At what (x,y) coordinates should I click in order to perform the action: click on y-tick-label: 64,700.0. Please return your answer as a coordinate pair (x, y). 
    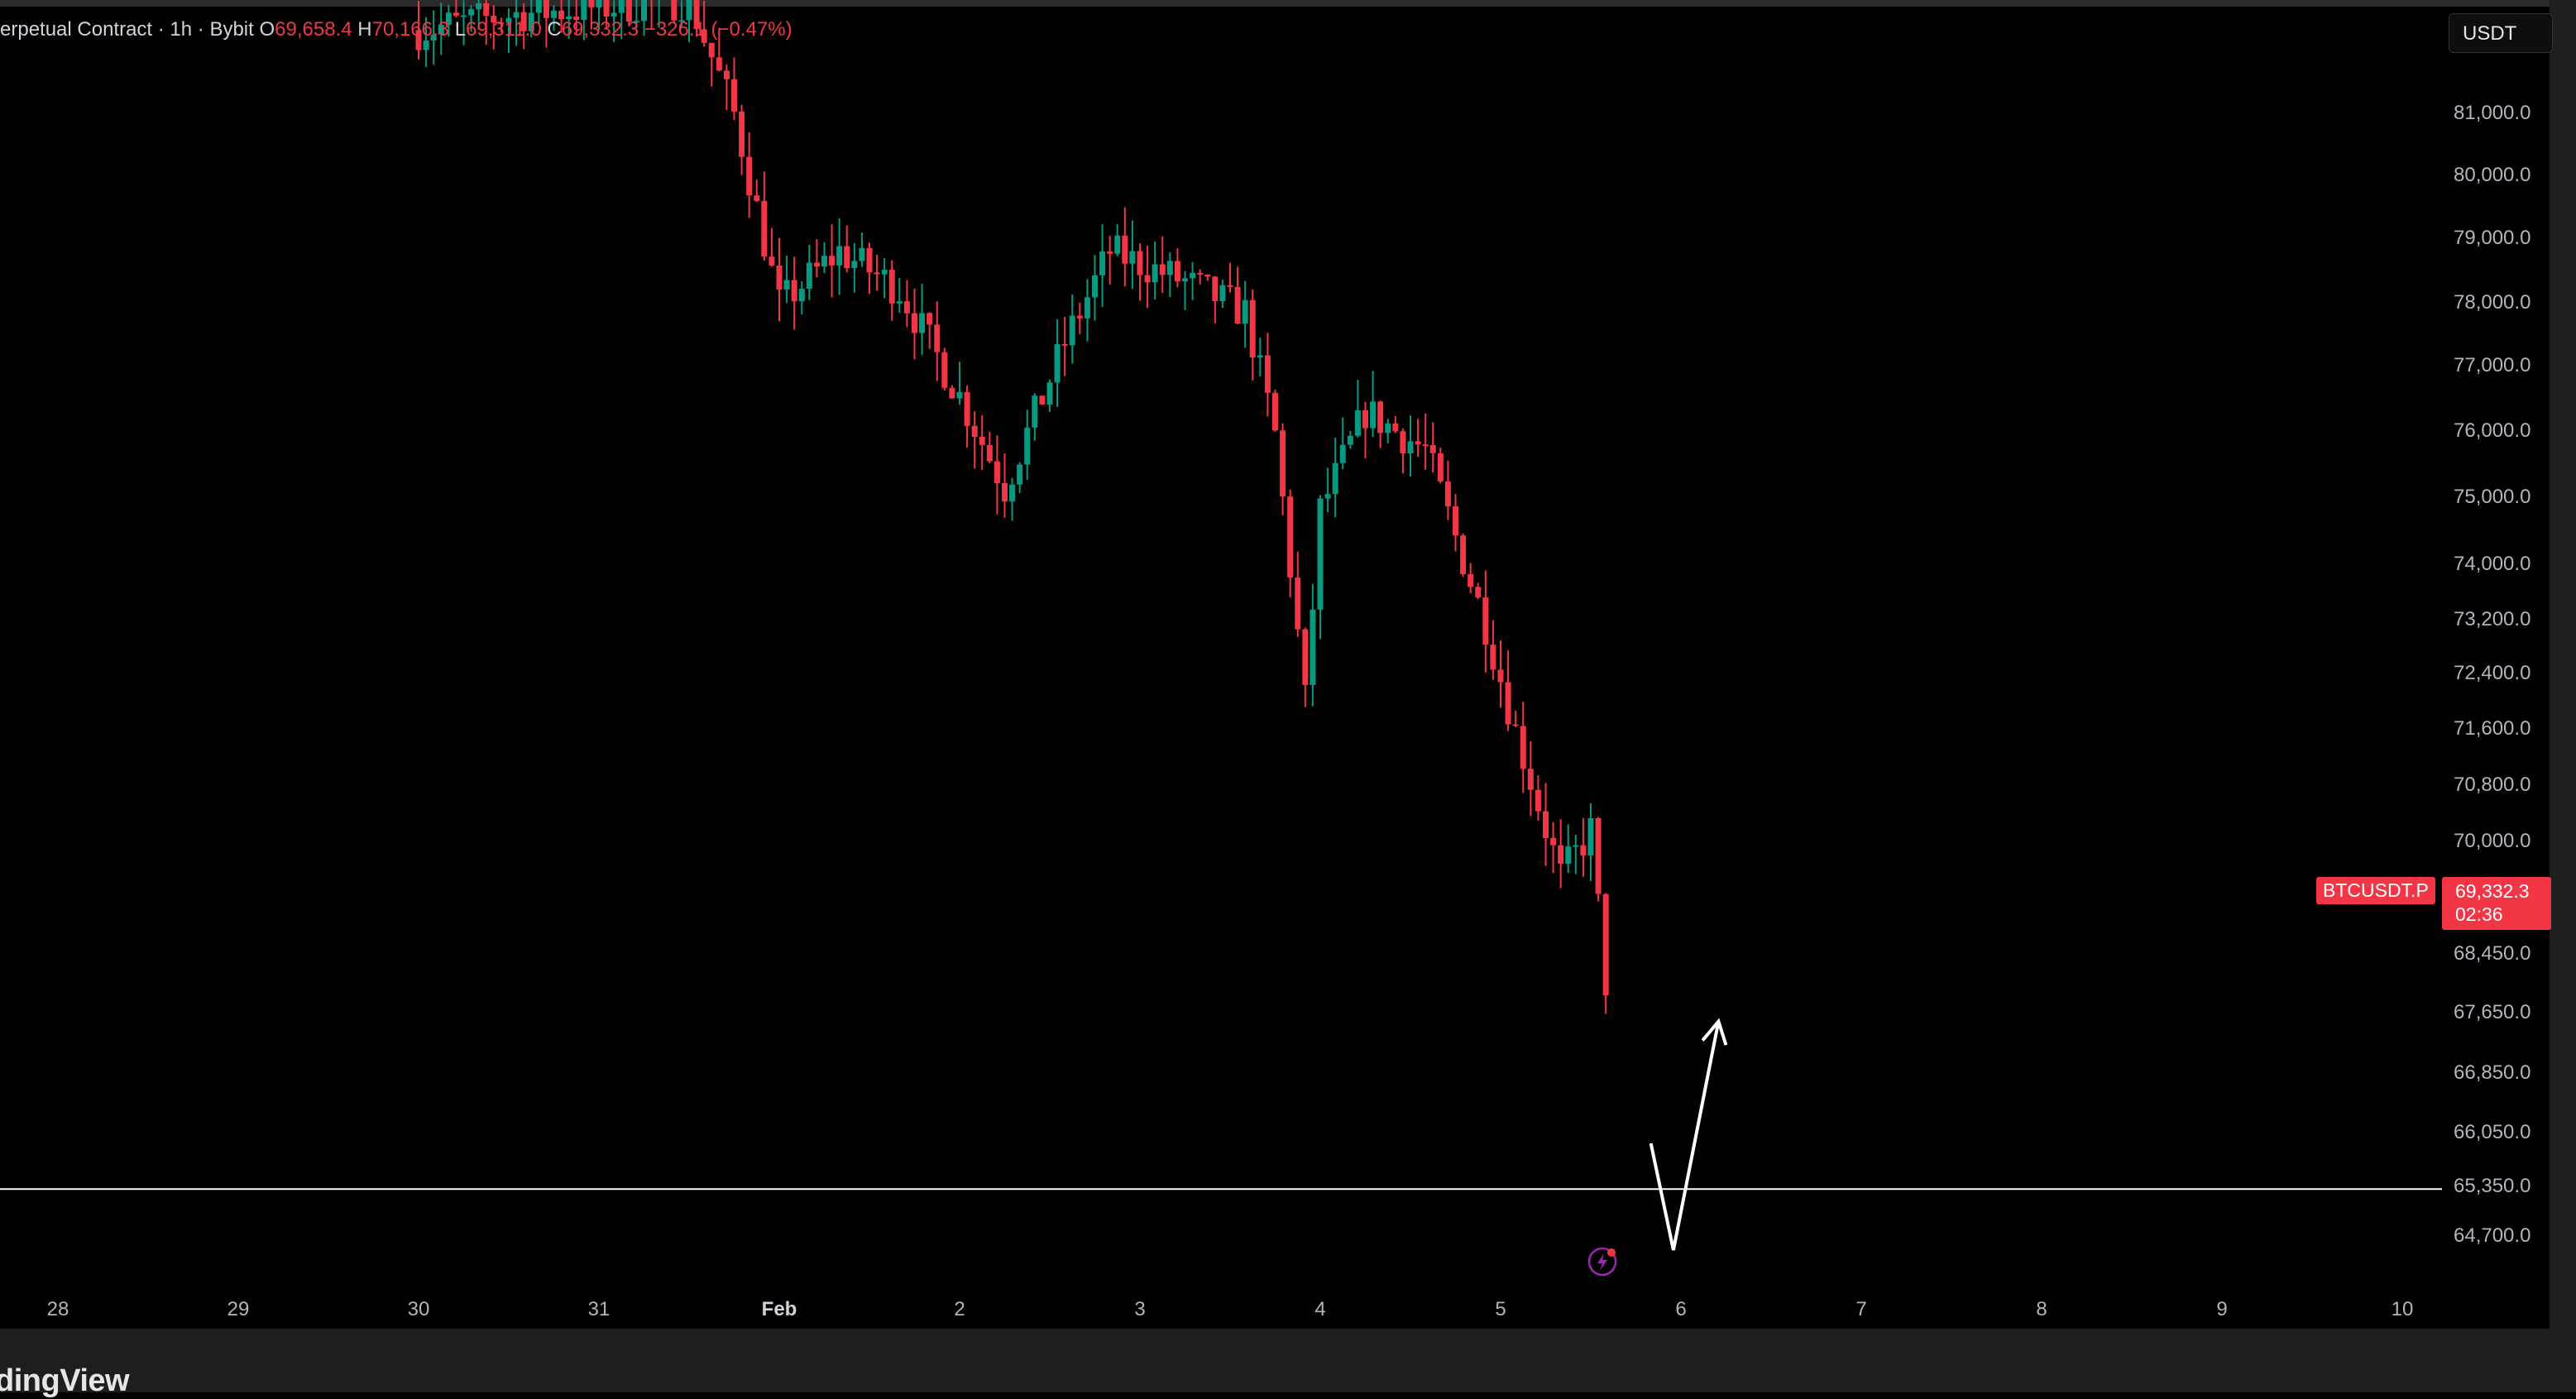
    Looking at the image, I should click on (2493, 1235).